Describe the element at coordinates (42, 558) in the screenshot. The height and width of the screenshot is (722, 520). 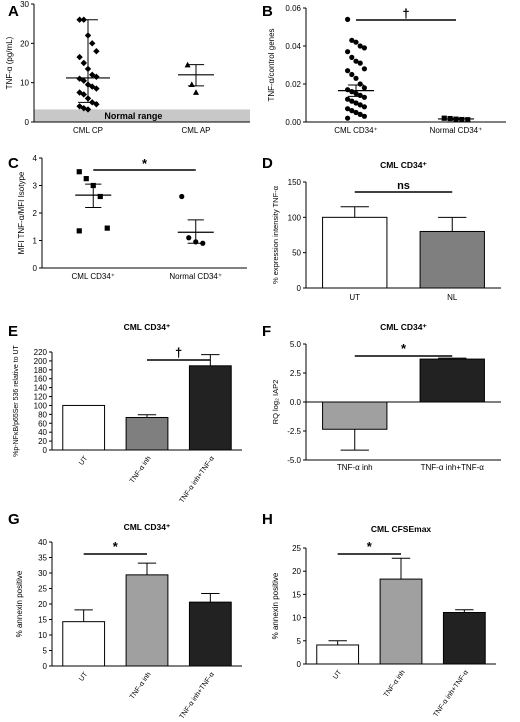
I see `y-tick-label: 35` at that location.